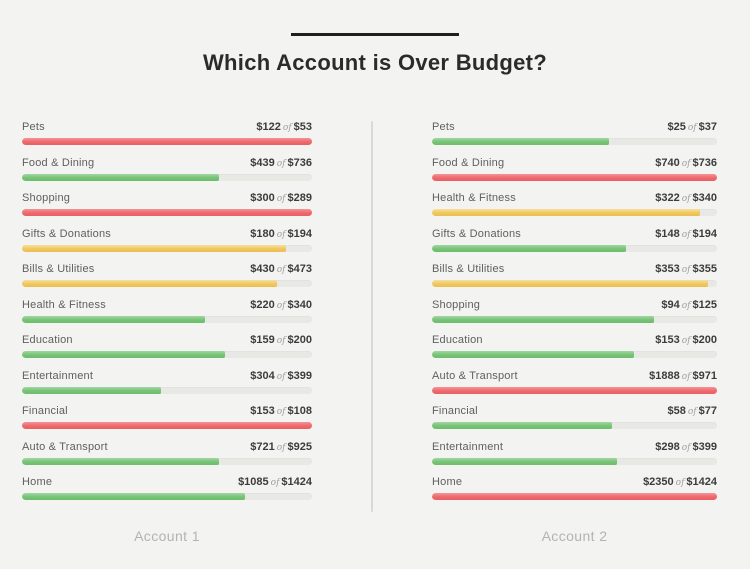 Image resolution: width=750 pixels, height=569 pixels. Describe the element at coordinates (574, 411) in the screenshot. I see `row-header: Financial $58 of $77` at that location.